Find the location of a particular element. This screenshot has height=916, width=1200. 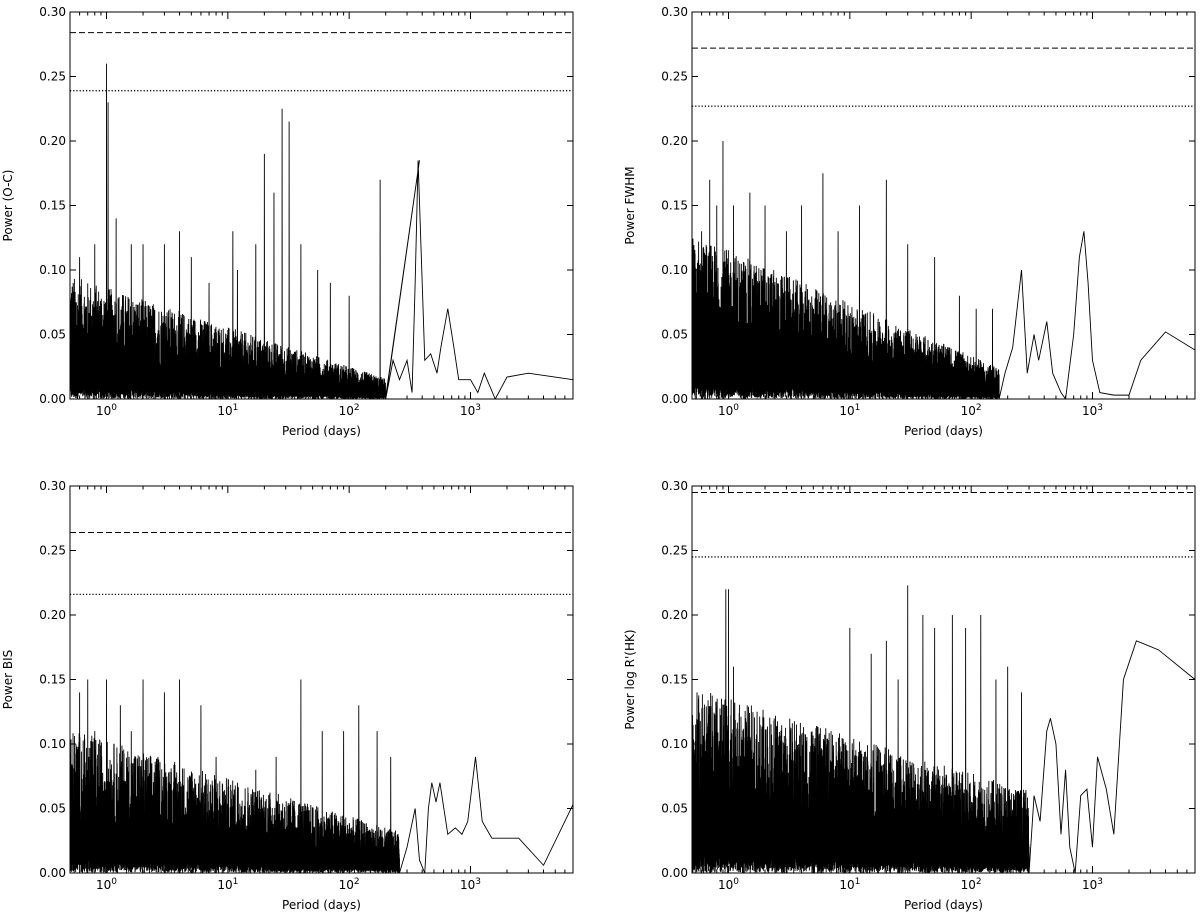

y-axis-label: Power (O-C) is located at coordinates (8, 206).